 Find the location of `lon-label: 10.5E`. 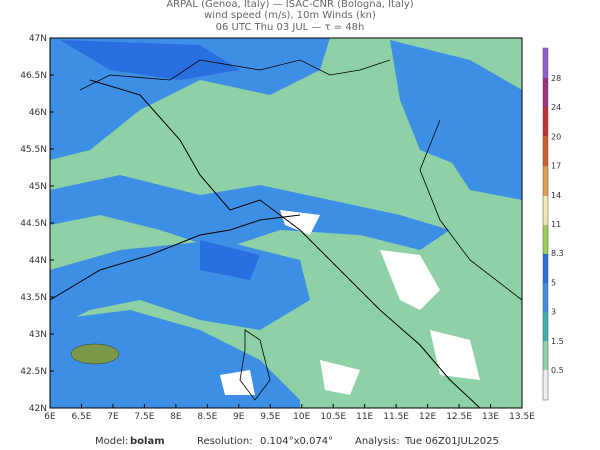

lon-label: 10.5E is located at coordinates (333, 417).